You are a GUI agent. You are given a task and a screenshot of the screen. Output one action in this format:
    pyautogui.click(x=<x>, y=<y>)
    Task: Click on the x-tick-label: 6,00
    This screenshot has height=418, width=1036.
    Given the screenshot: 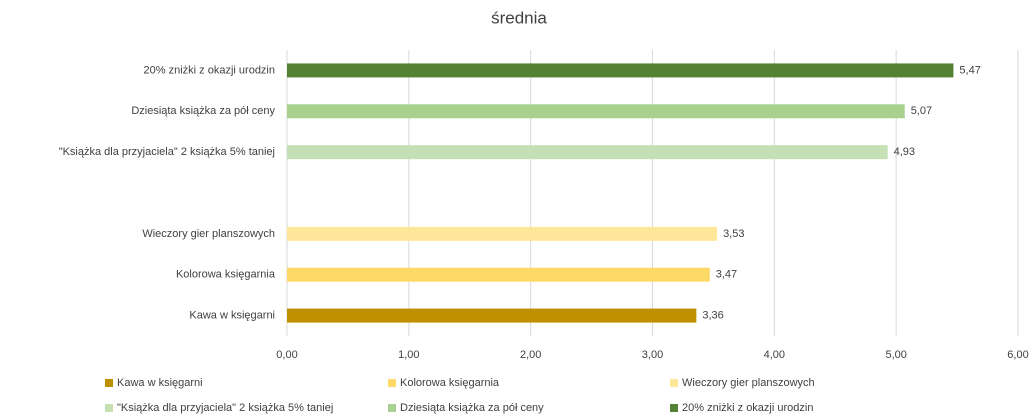 What is the action you would take?
    pyautogui.click(x=1017, y=355)
    